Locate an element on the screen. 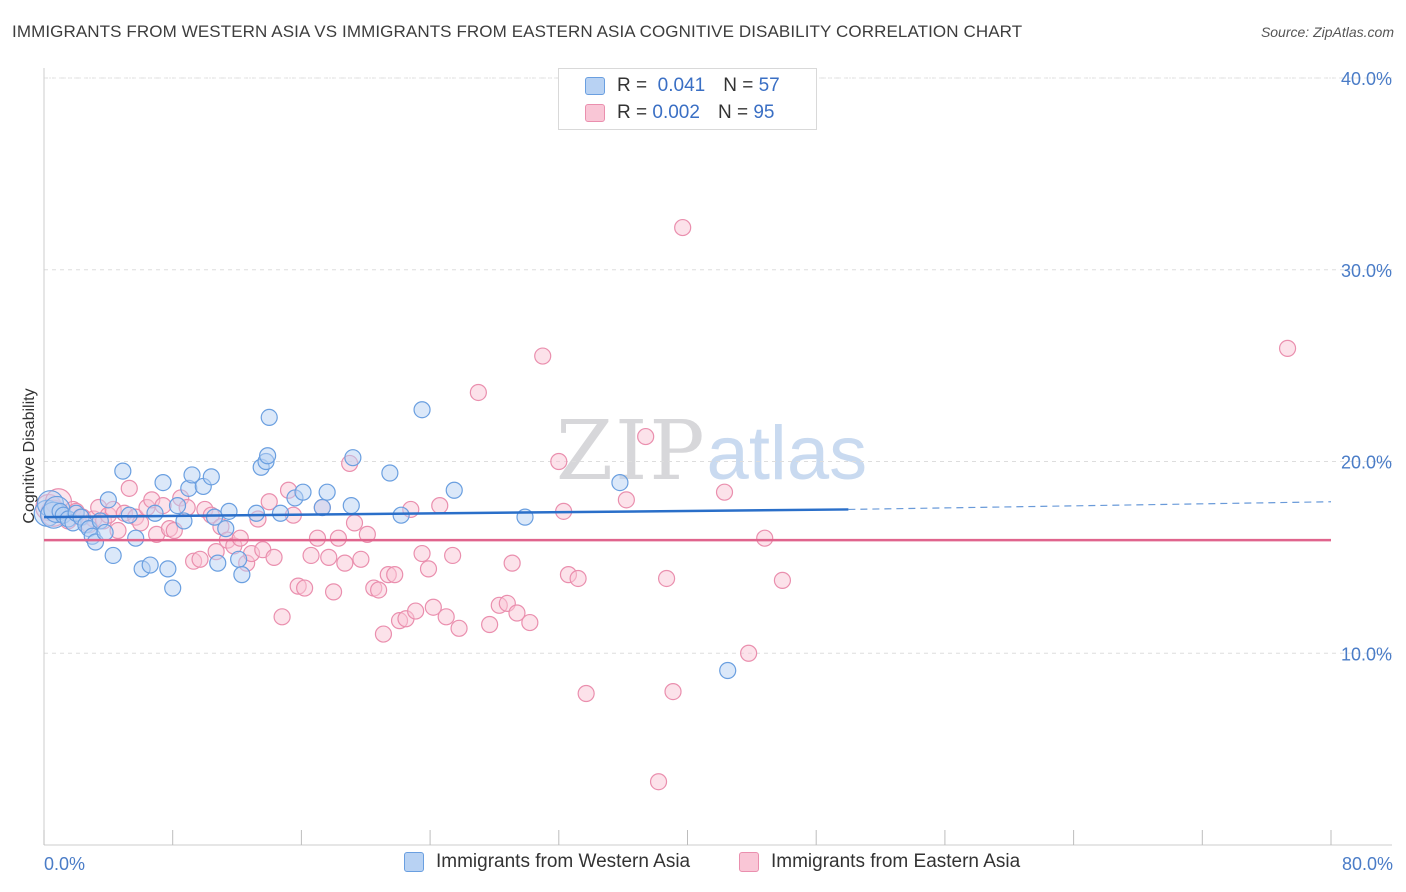  legend-n-label-2: N = is located at coordinates (733, 112).